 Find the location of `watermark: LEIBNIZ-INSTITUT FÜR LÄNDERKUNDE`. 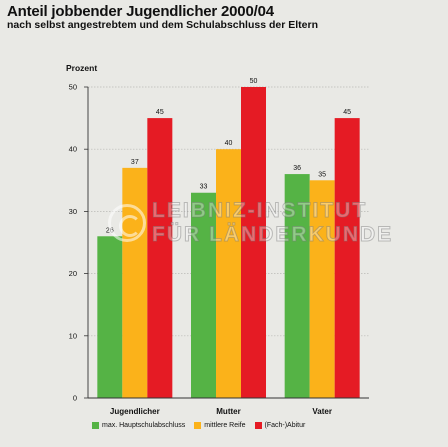

watermark: LEIBNIZ-INSTITUT FÜR LÄNDERKUNDE is located at coordinates (250, 225).